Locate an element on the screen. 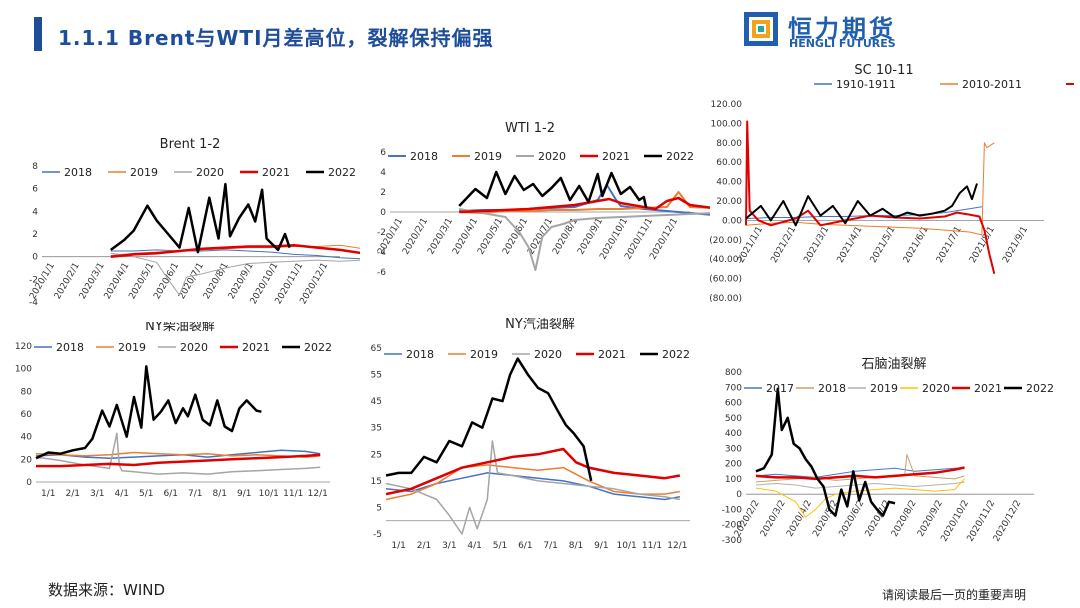  naphtha-series-2021 is located at coordinates (860, 473).